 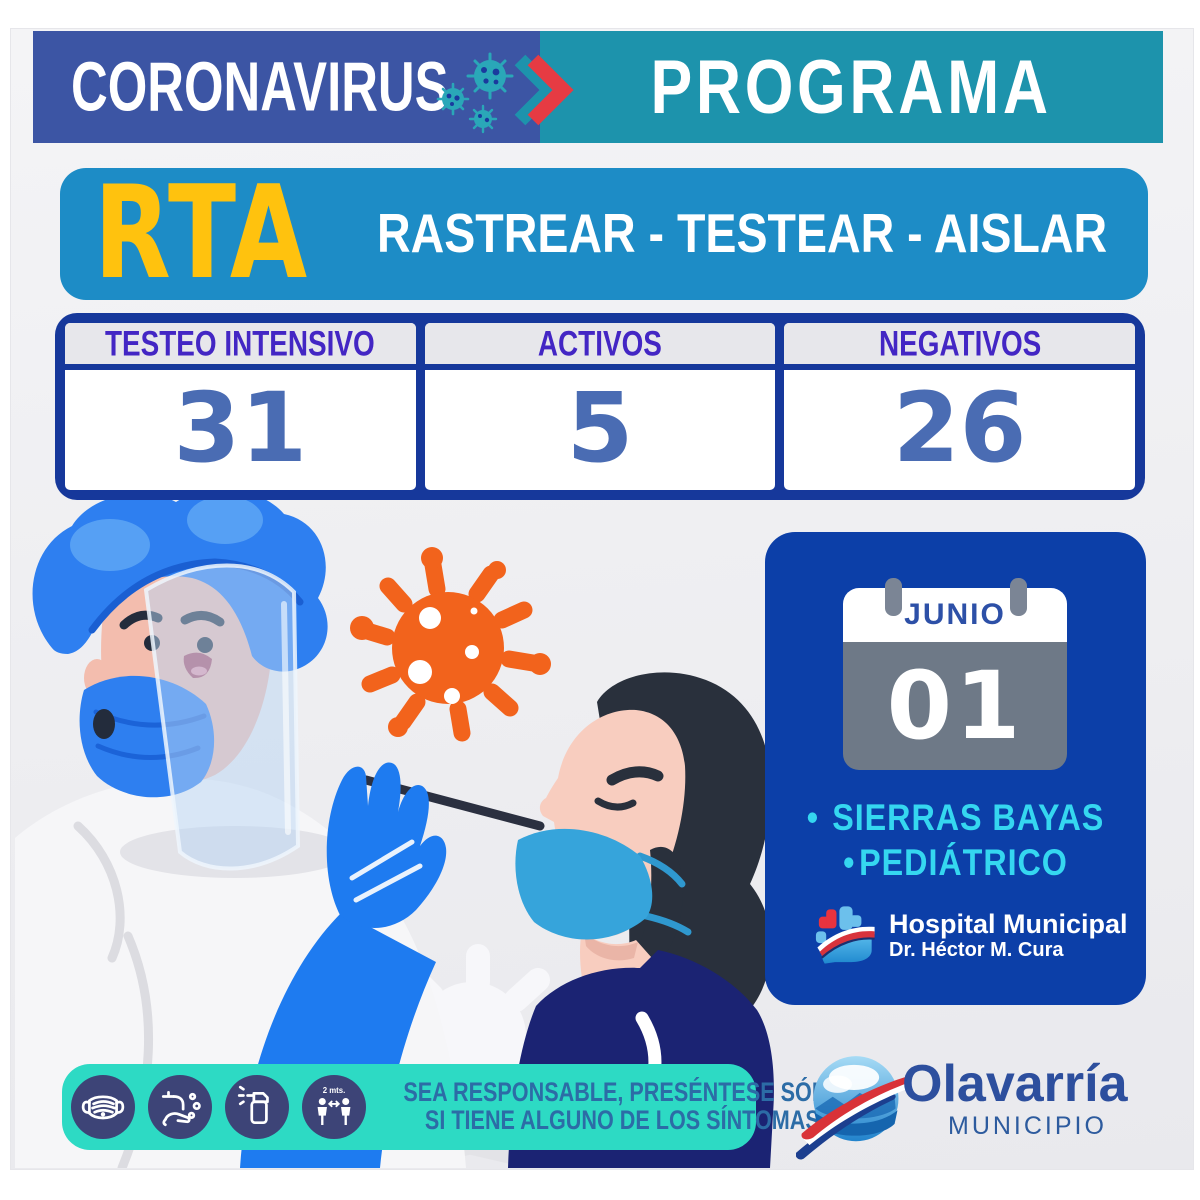 What do you see at coordinates (641, 920) in the screenshot?
I see `patient-figure` at bounding box center [641, 920].